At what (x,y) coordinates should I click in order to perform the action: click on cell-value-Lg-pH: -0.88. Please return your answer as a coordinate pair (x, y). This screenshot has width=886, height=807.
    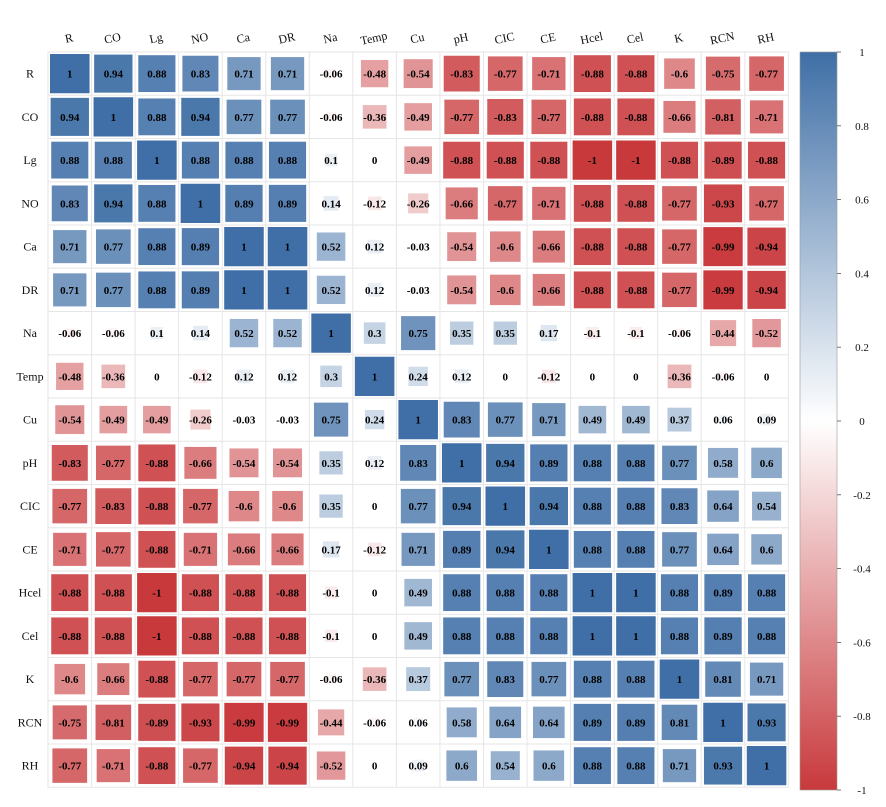
    Looking at the image, I should click on (461, 161).